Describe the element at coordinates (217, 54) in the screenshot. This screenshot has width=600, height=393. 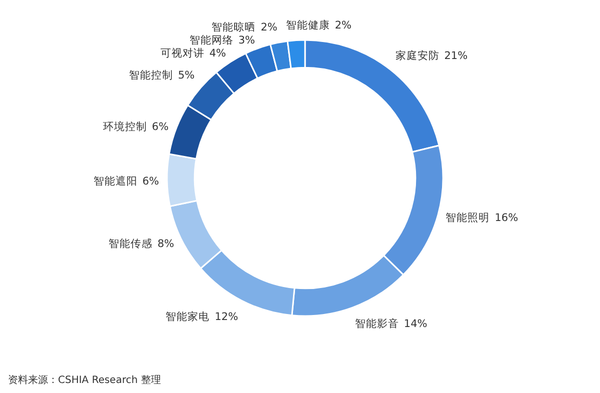
I see `value-label: 4%` at that location.